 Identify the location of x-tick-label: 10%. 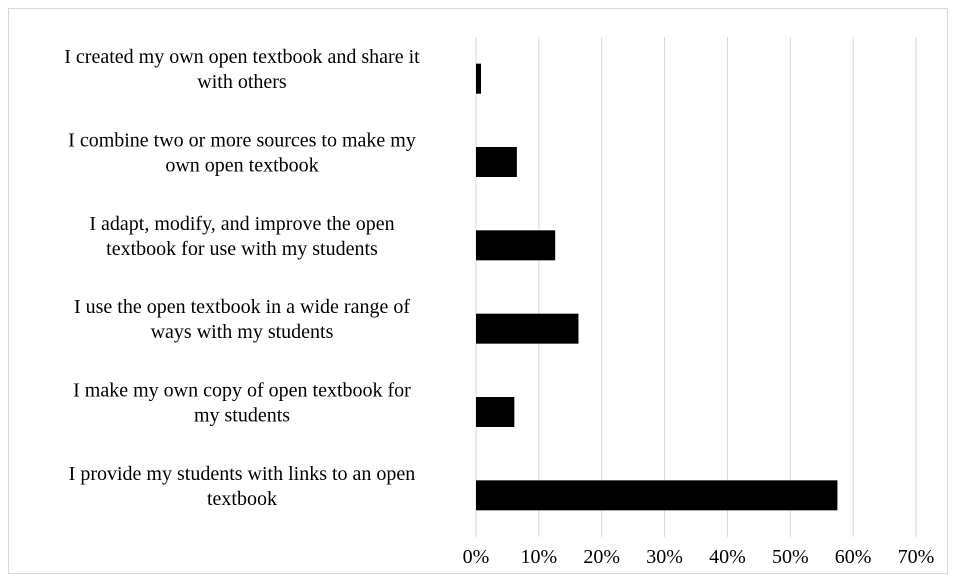
(539, 557).